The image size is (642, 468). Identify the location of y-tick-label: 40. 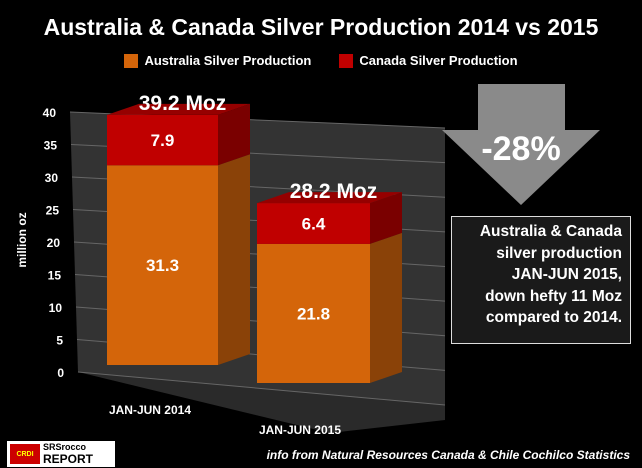
(50, 113).